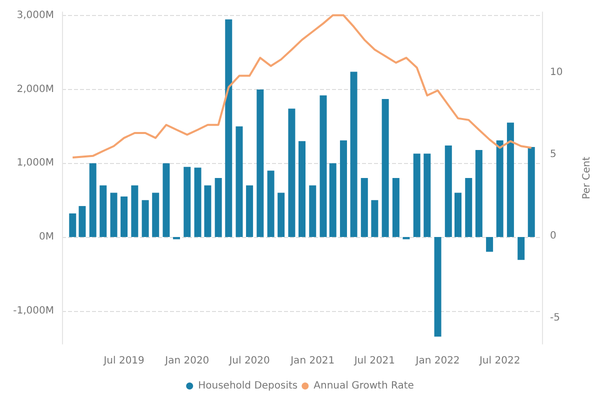  I want to click on y-tick-label: 2,000M, so click(35, 89).